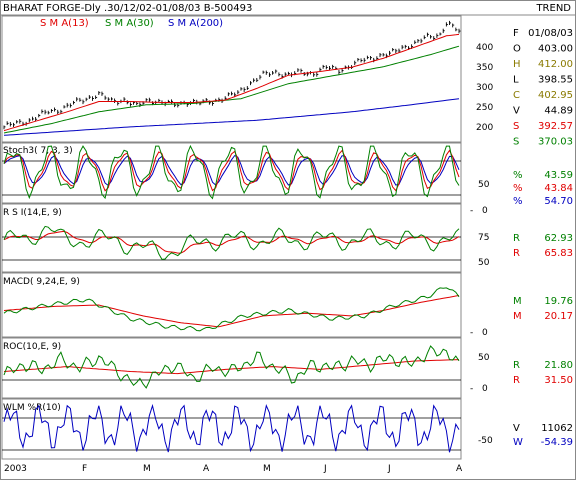  I want to click on wlm-line, so click(231, 428).